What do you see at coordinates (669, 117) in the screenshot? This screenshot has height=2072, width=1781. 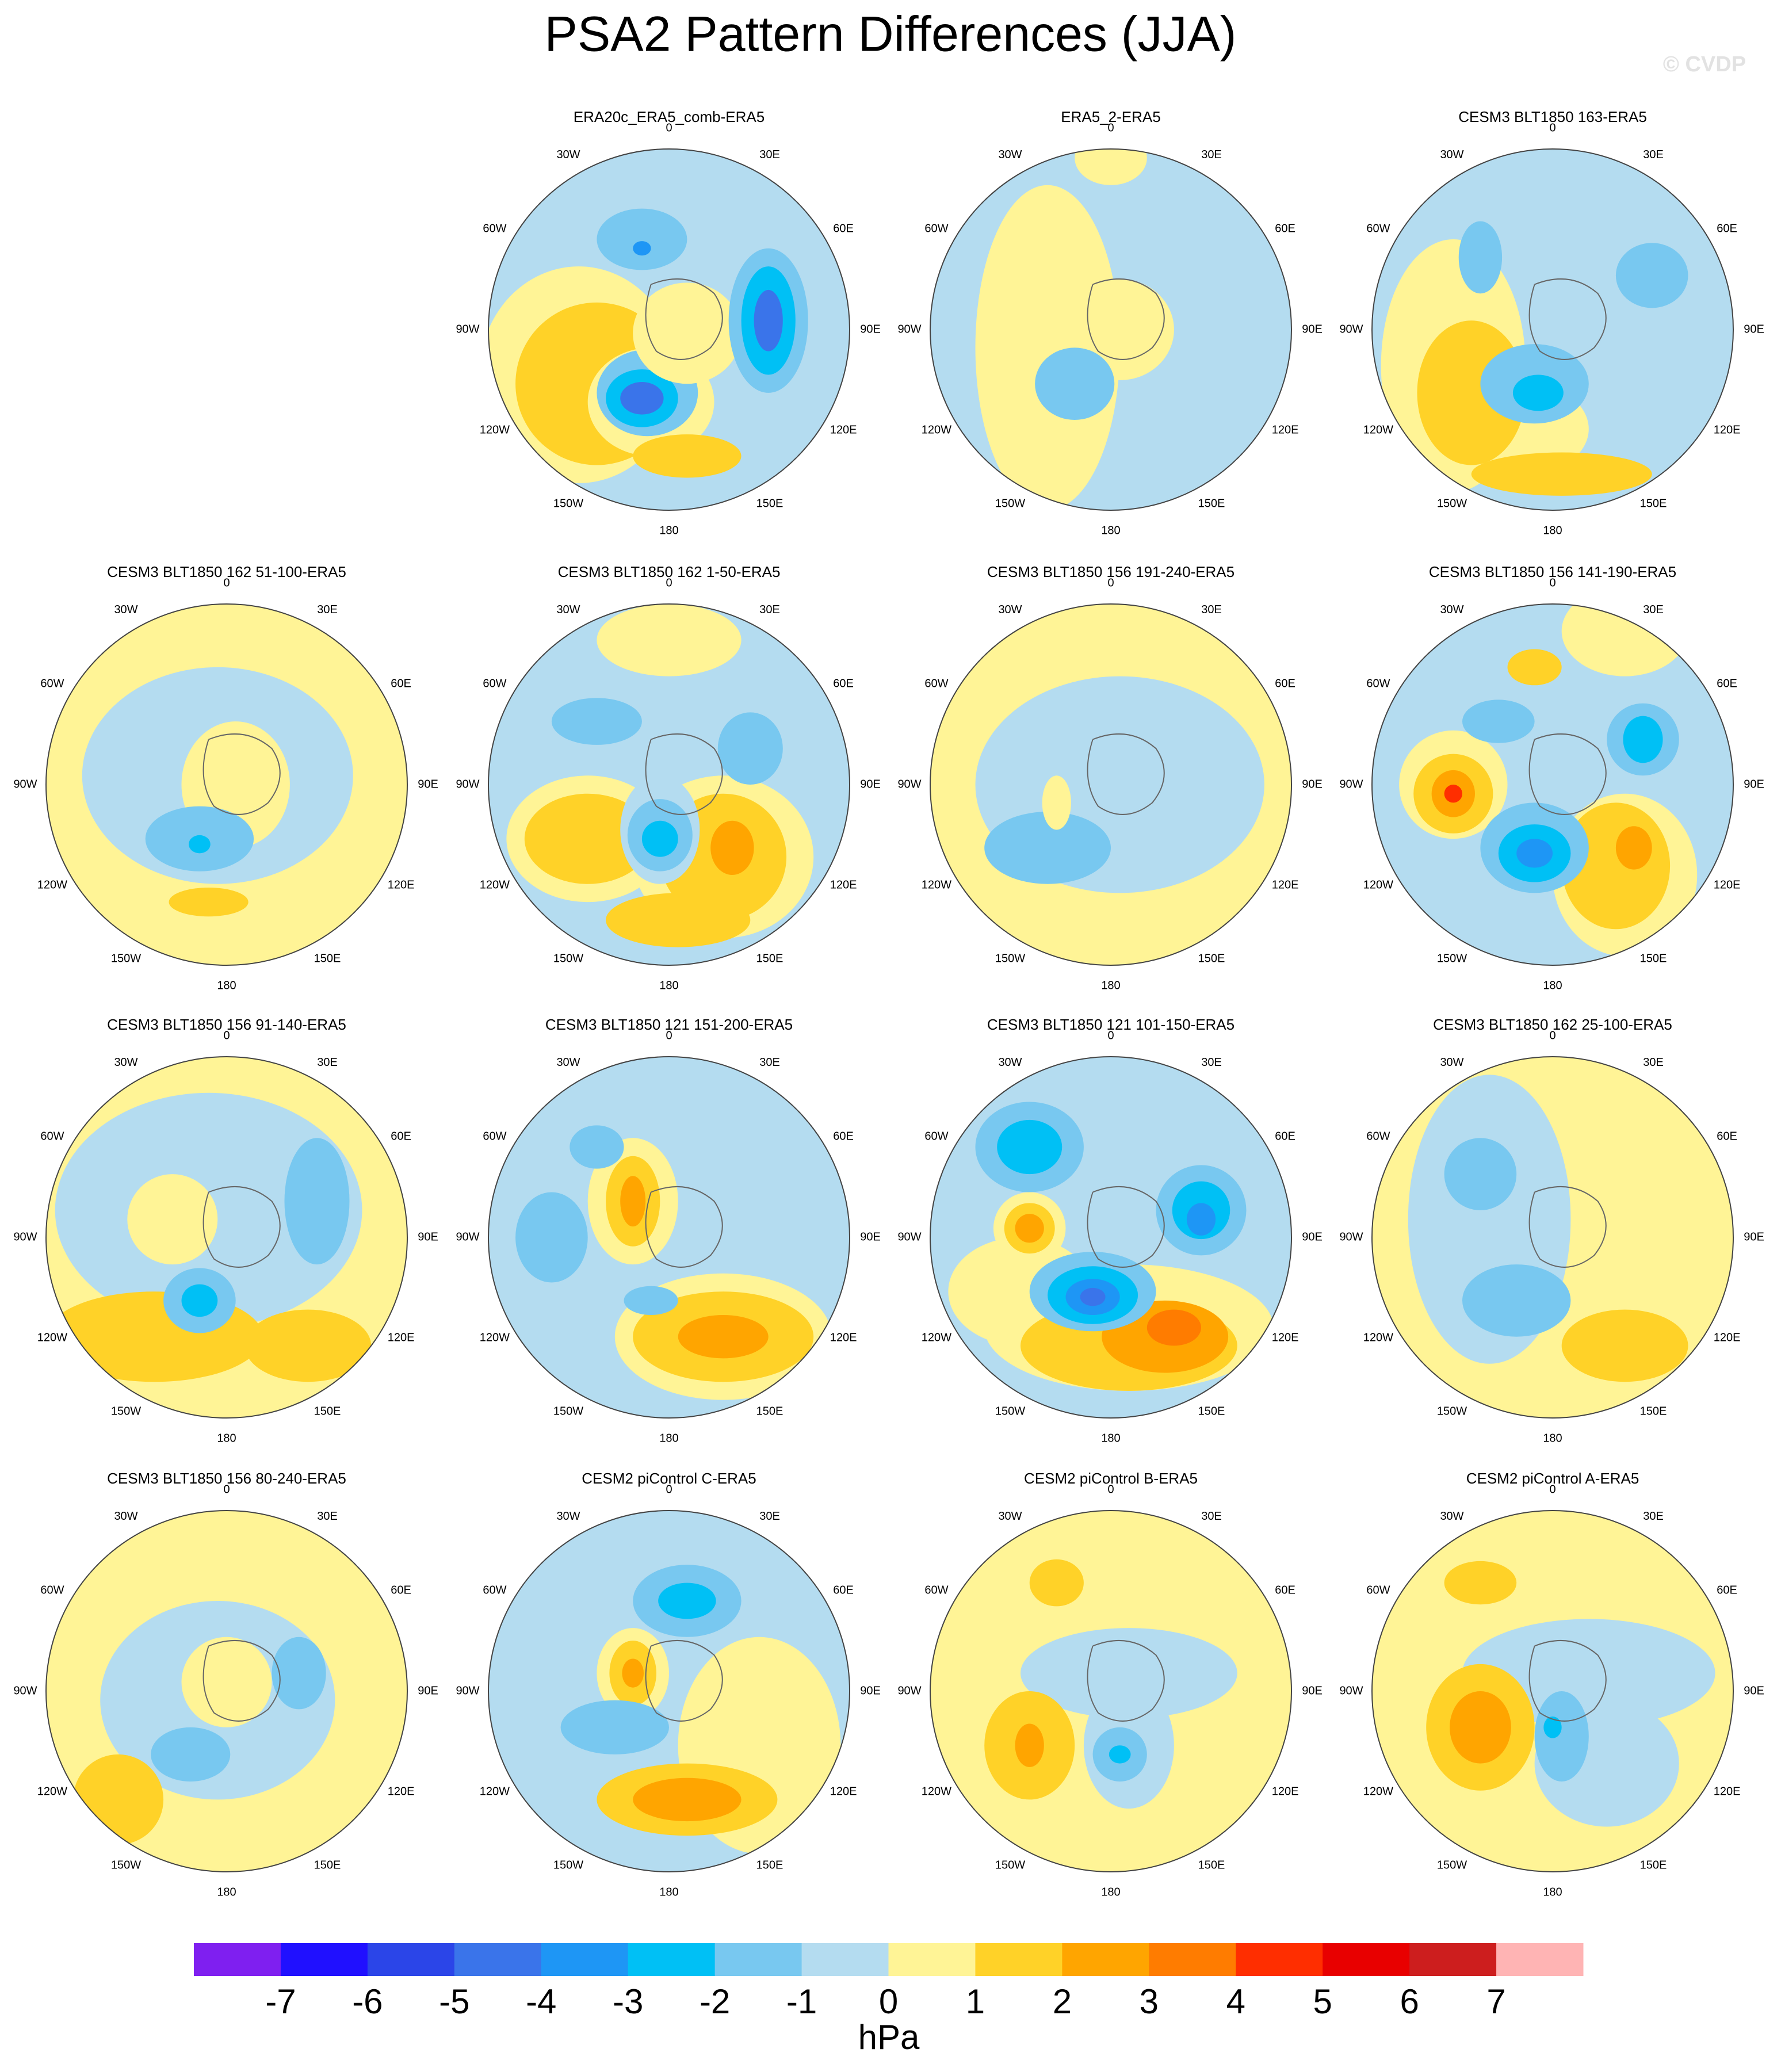 I see `panel-title: ERA20c_ERA5_comb-ERA5` at bounding box center [669, 117].